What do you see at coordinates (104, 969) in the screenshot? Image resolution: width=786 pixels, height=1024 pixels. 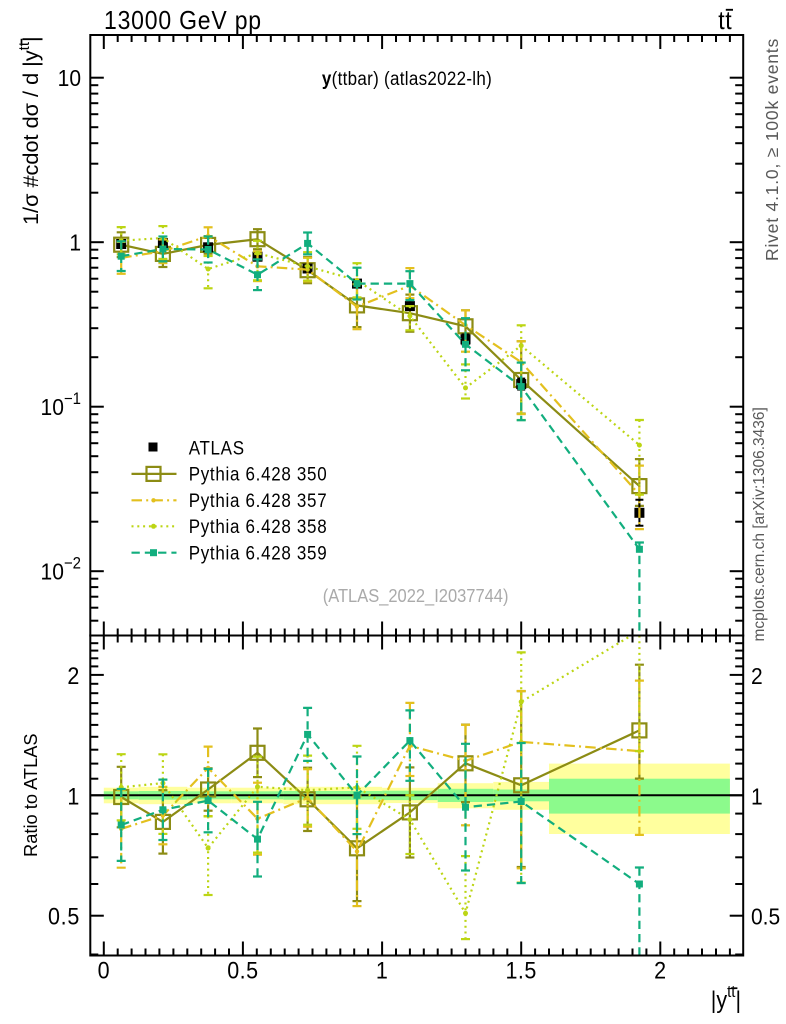 I see `svg-text: 0` at bounding box center [104, 969].